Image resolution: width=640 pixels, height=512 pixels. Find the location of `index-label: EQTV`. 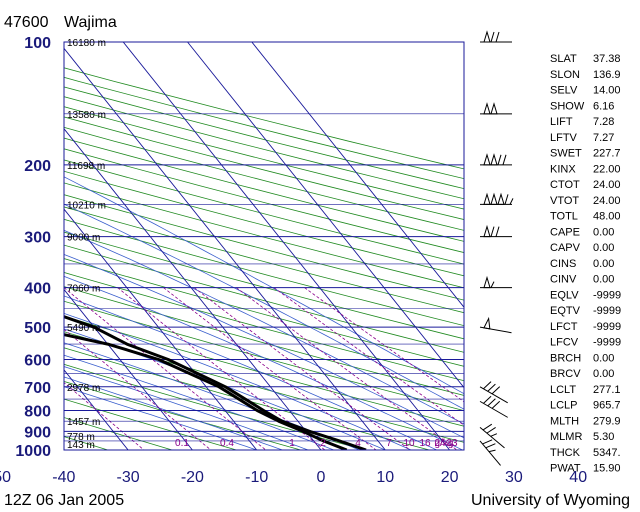

index-label: EQTV is located at coordinates (565, 311).